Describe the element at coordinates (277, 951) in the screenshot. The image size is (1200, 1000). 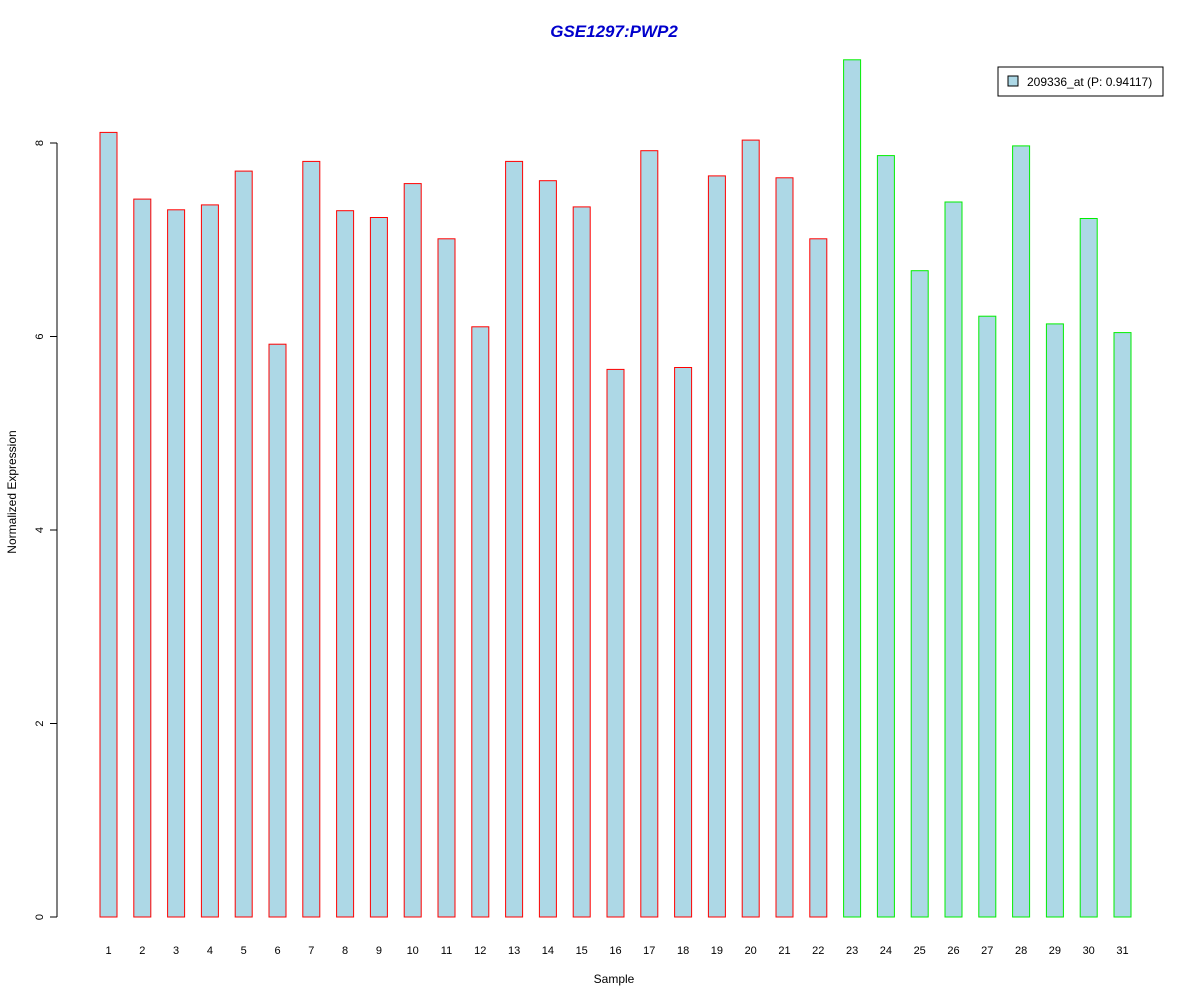
I see `x-tick-label: 6` at that location.